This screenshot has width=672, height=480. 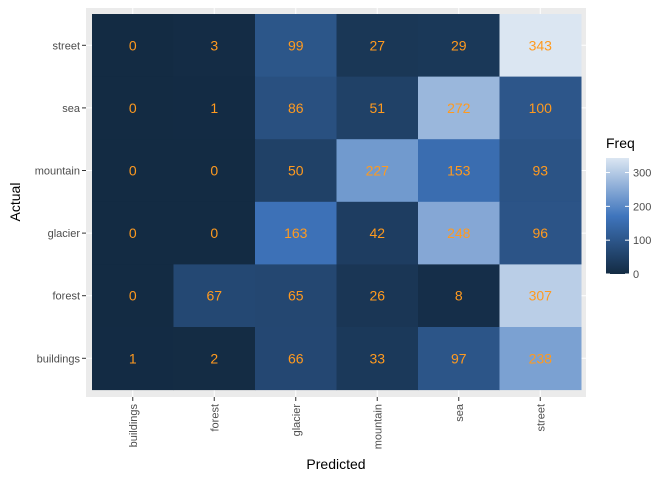 I want to click on heatmap-cell-forest-buildings, so click(x=133, y=296).